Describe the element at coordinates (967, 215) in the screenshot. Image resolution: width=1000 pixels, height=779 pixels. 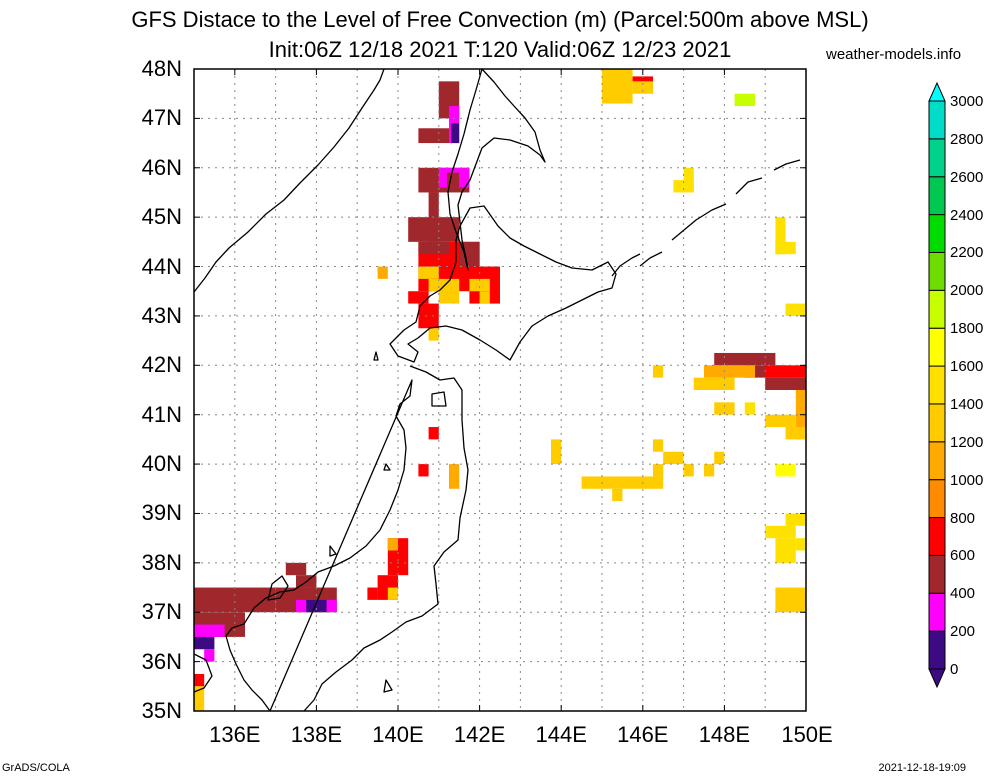
I see `colorbar-label: 2400` at that location.